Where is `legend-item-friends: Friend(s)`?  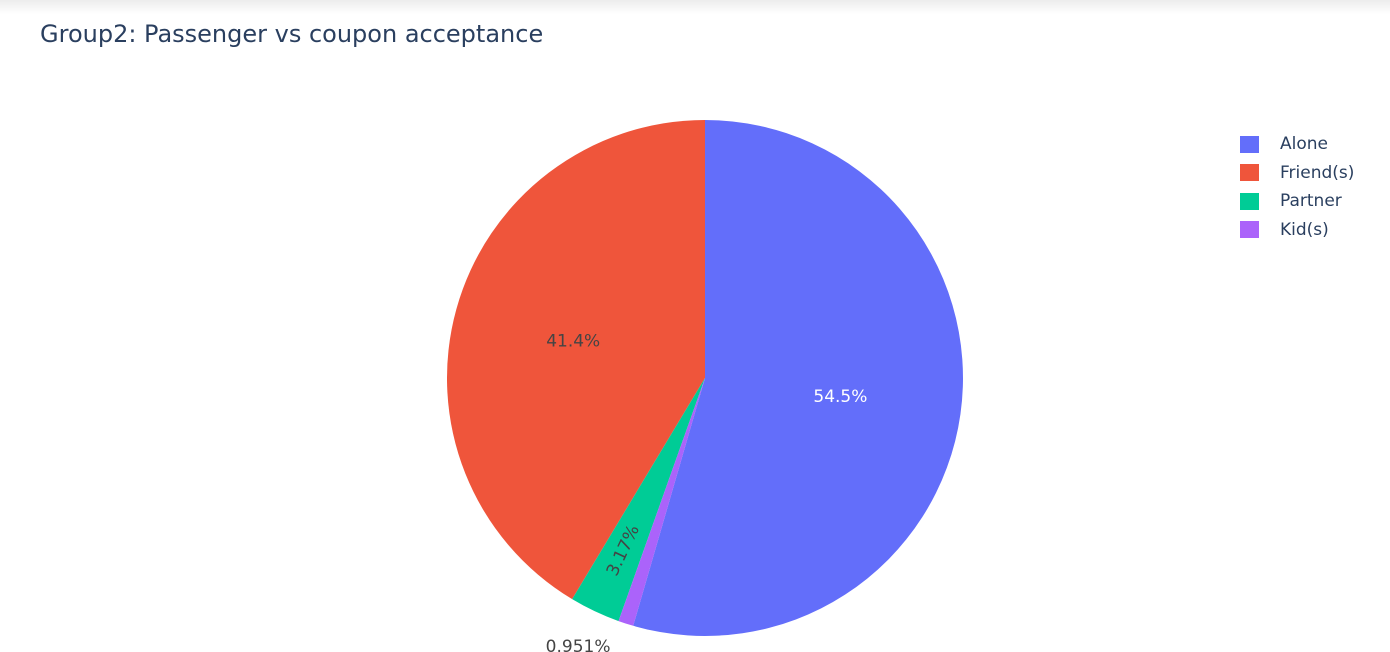 legend-item-friends: Friend(s) is located at coordinates (1297, 173).